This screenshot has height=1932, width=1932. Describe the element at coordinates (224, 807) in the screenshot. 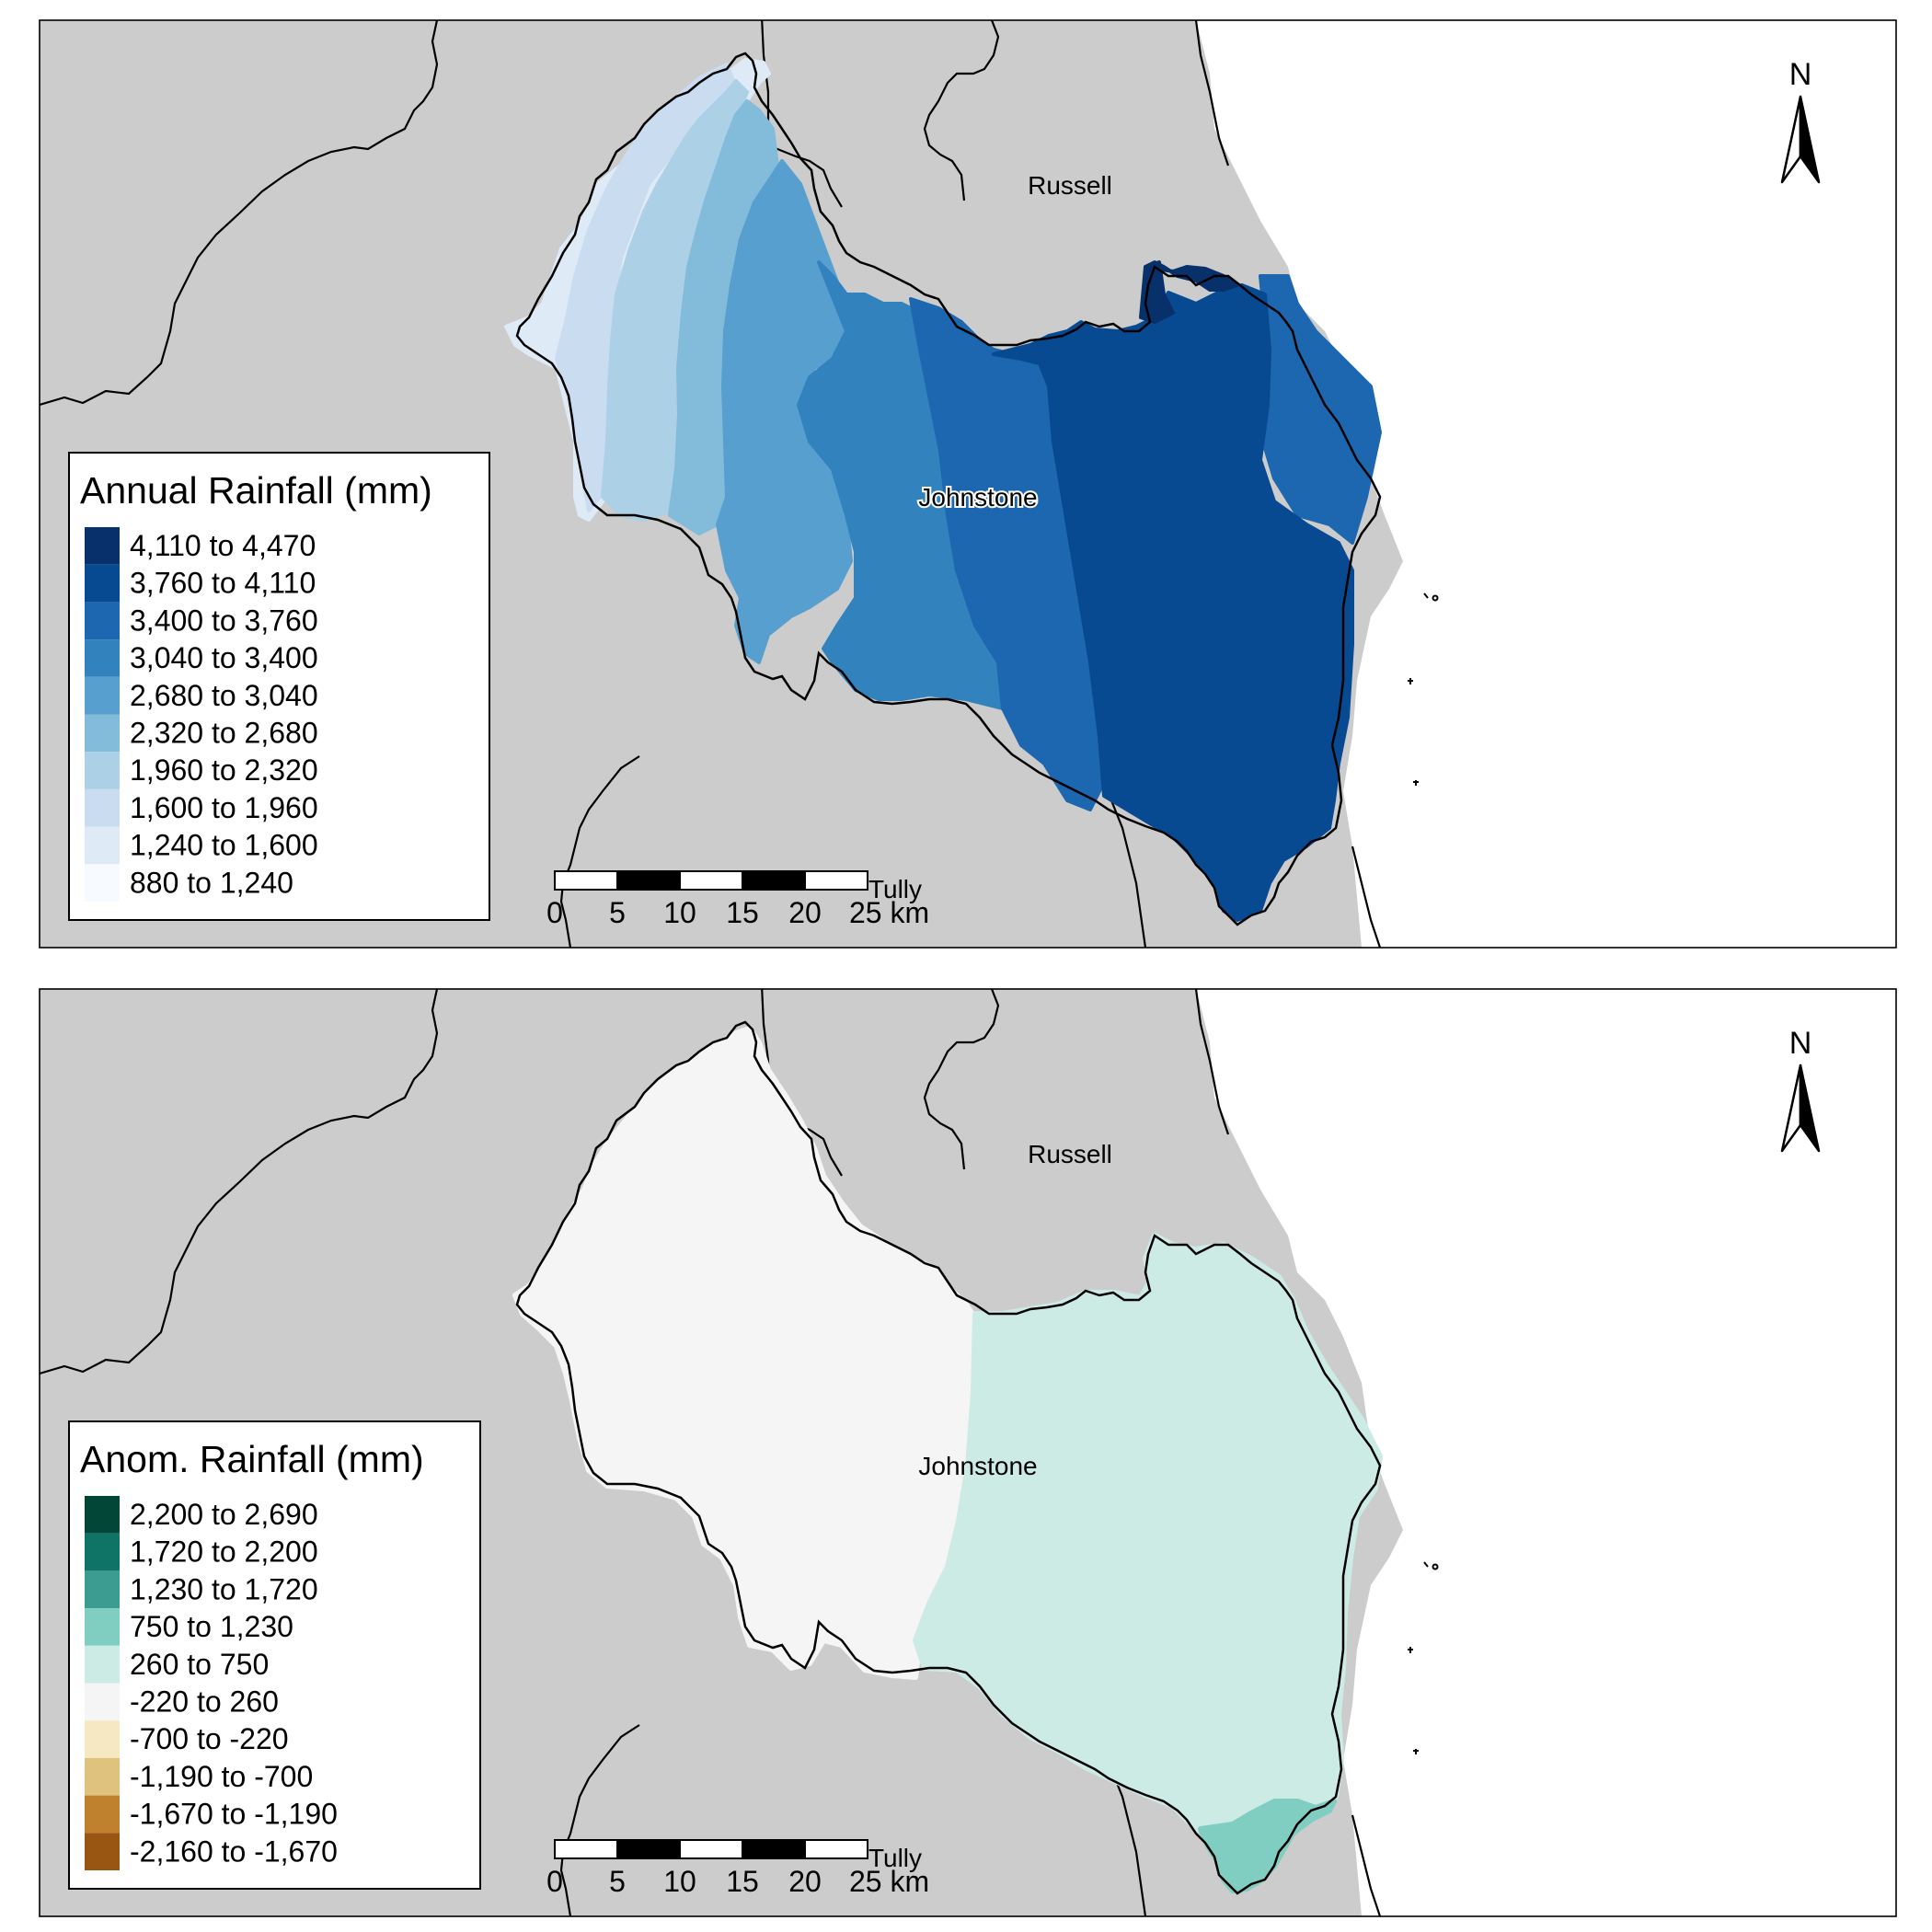

I see `legend-label: 1,600 to 1,960` at that location.